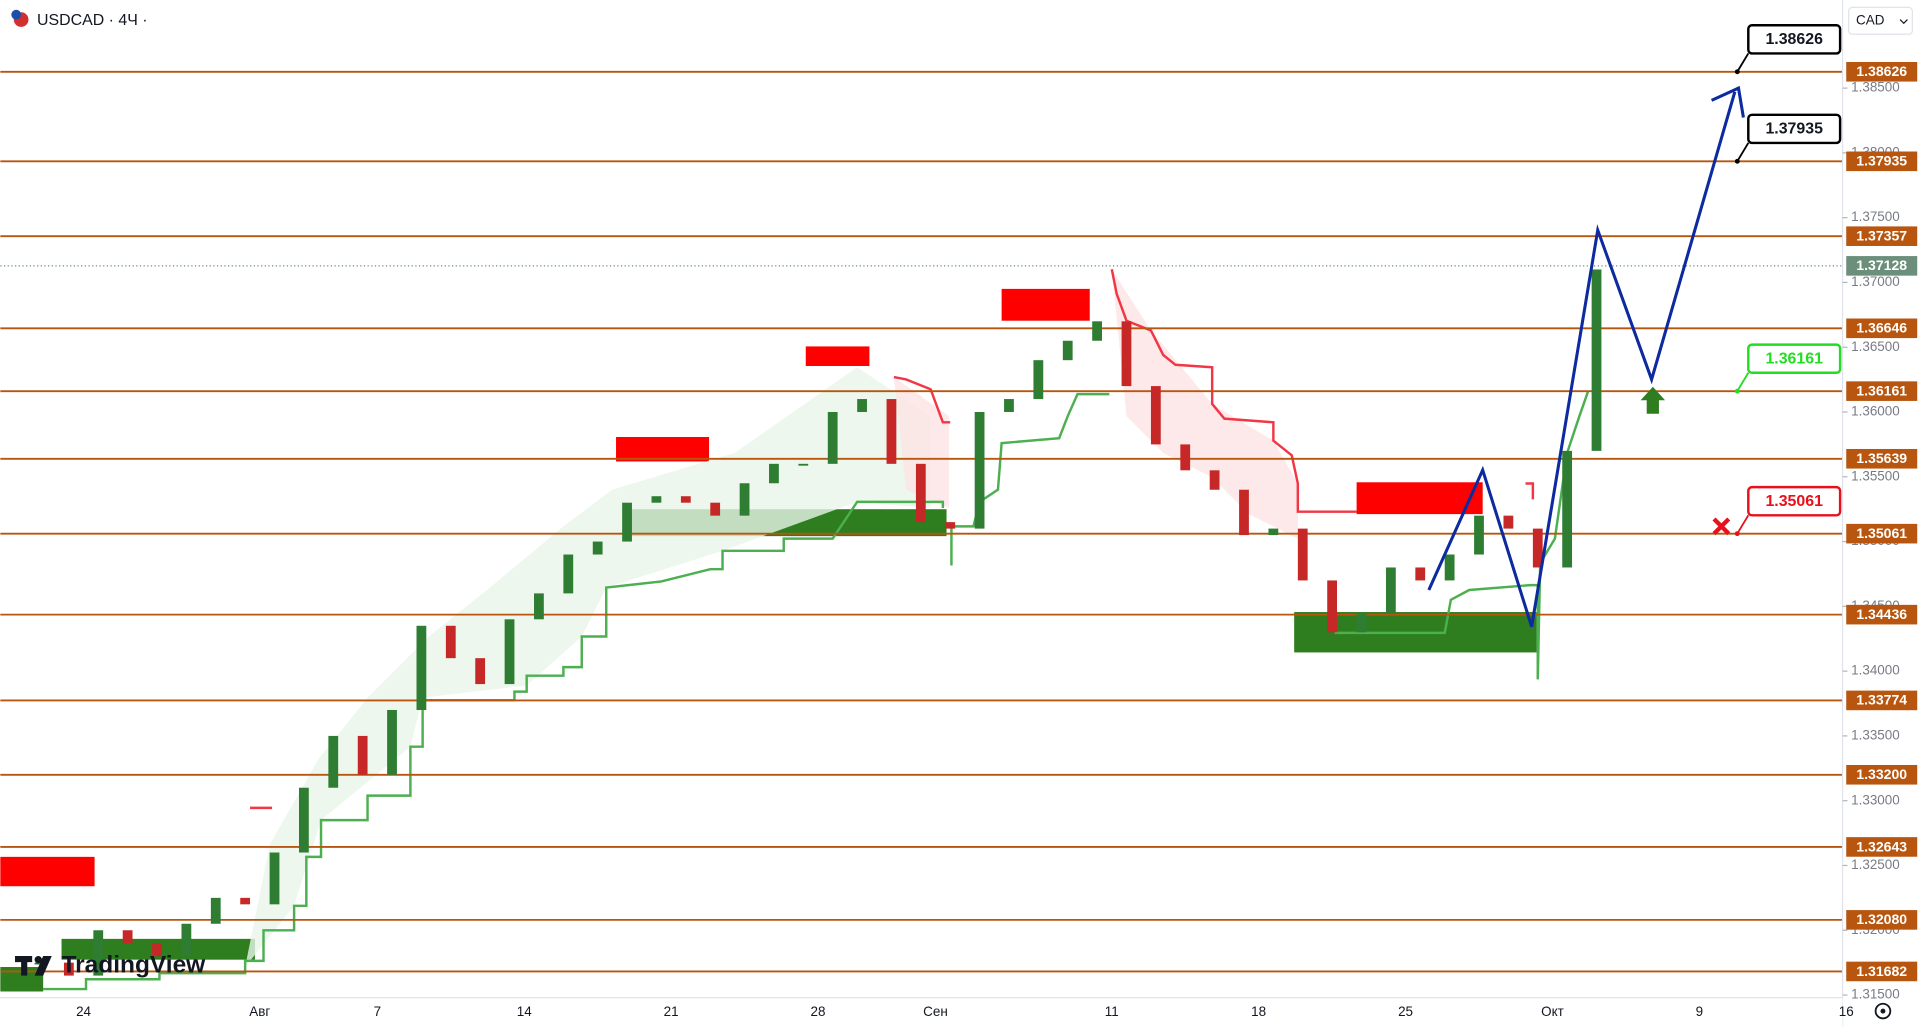 The width and height of the screenshot is (1920, 1027). What do you see at coordinates (1699, 1011) in the screenshot?
I see `x-tick-label: 9` at bounding box center [1699, 1011].